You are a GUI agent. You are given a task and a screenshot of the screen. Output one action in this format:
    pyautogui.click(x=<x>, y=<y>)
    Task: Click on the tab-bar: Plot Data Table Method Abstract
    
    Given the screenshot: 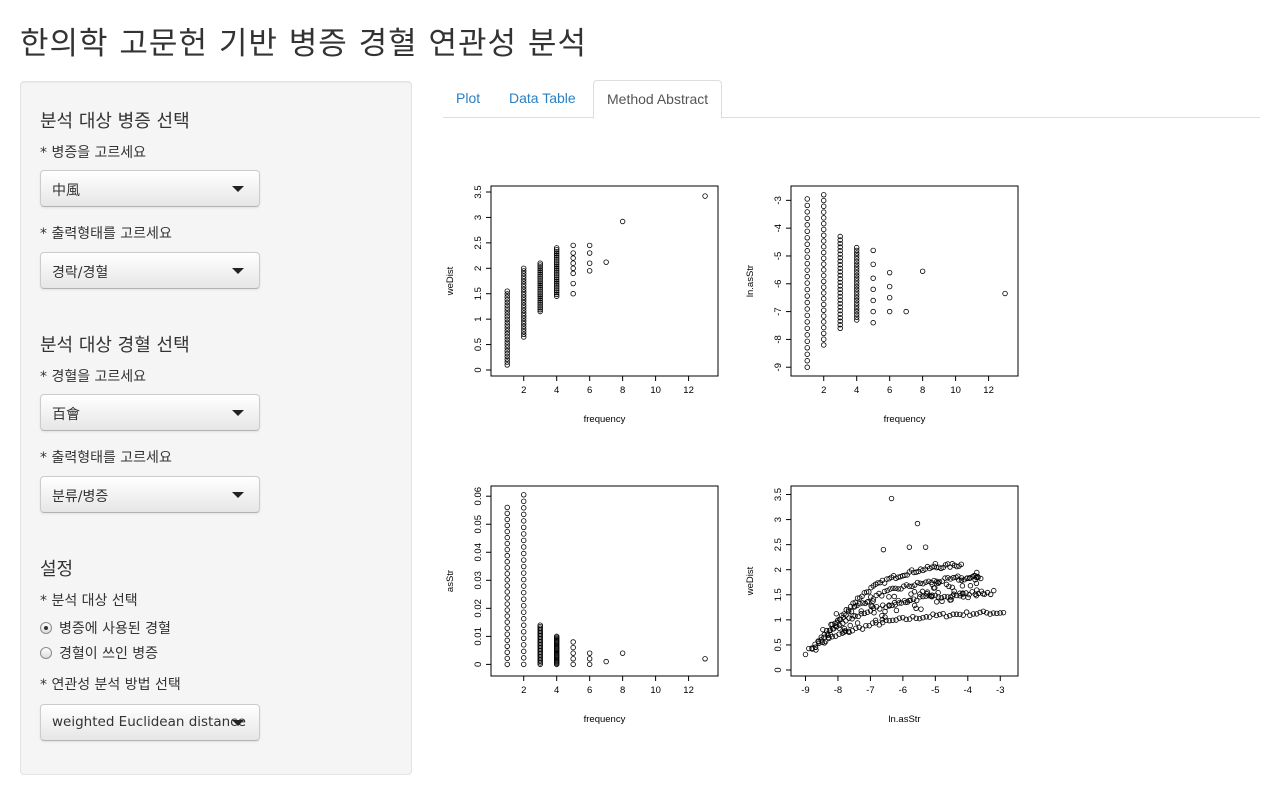 What is the action you would take?
    pyautogui.click(x=851, y=99)
    